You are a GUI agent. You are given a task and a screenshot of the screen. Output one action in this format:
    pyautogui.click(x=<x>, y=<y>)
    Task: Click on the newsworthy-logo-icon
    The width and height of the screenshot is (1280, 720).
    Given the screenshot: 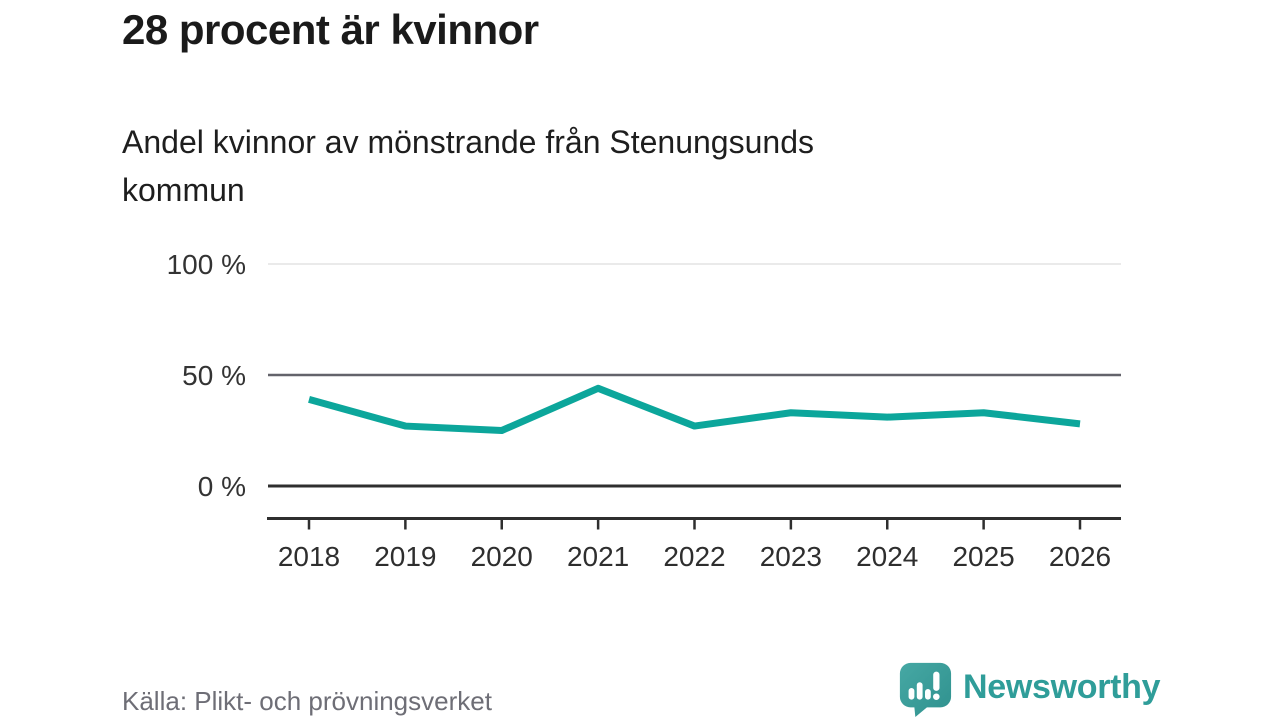 What is the action you would take?
    pyautogui.click(x=925, y=690)
    